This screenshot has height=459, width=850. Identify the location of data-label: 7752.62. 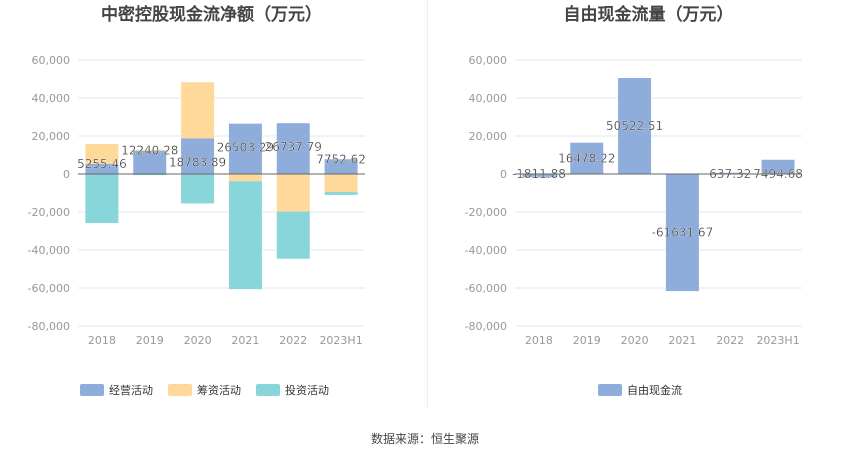
(341, 159).